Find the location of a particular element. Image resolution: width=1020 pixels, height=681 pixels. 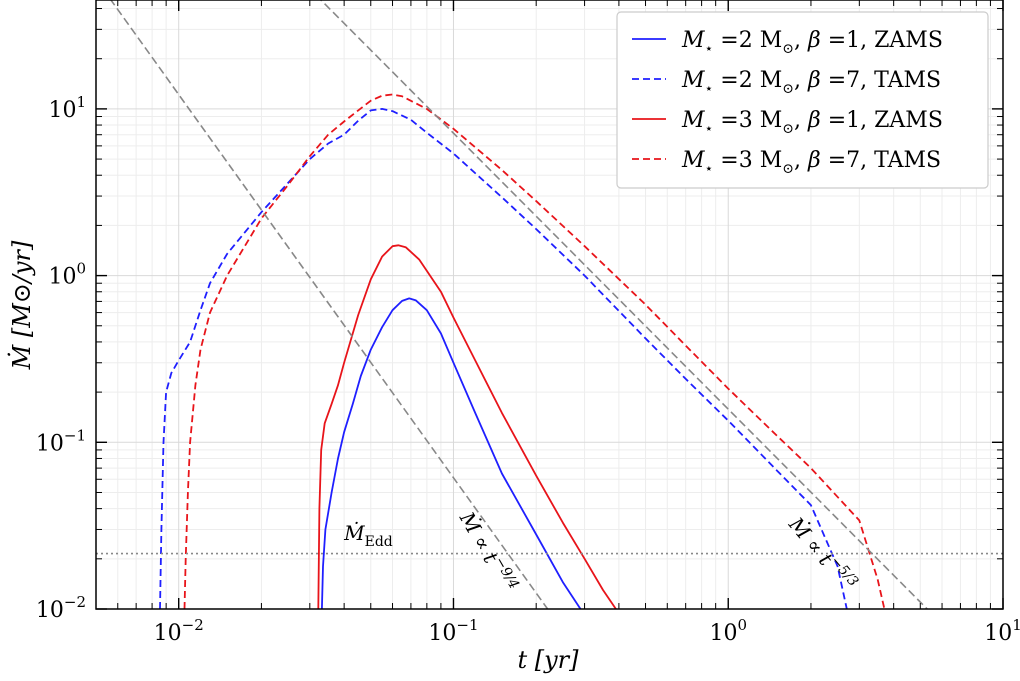

x-tick-label: 10¹ is located at coordinates (1002, 631).